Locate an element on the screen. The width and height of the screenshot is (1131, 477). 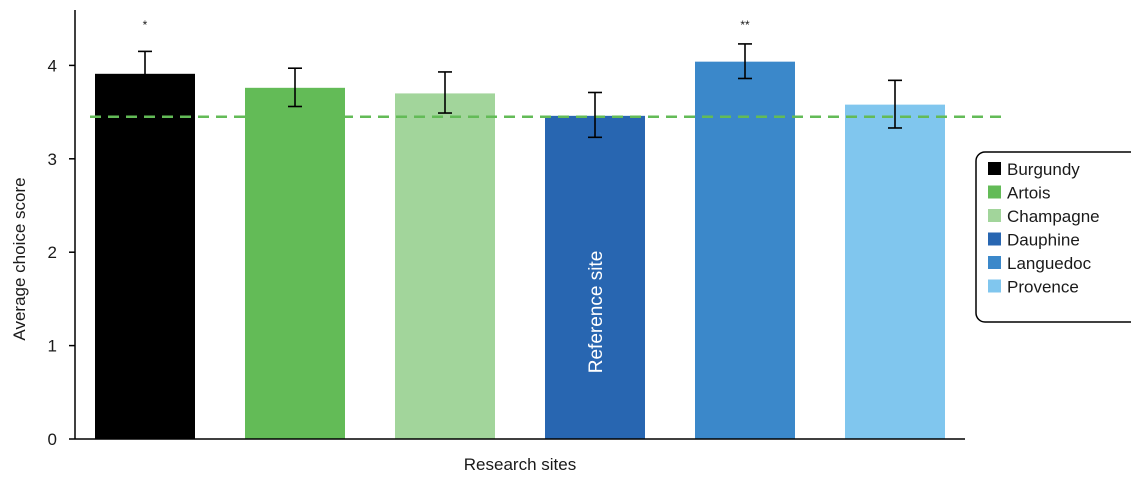
legend-swatch-languedoc is located at coordinates (994, 262).